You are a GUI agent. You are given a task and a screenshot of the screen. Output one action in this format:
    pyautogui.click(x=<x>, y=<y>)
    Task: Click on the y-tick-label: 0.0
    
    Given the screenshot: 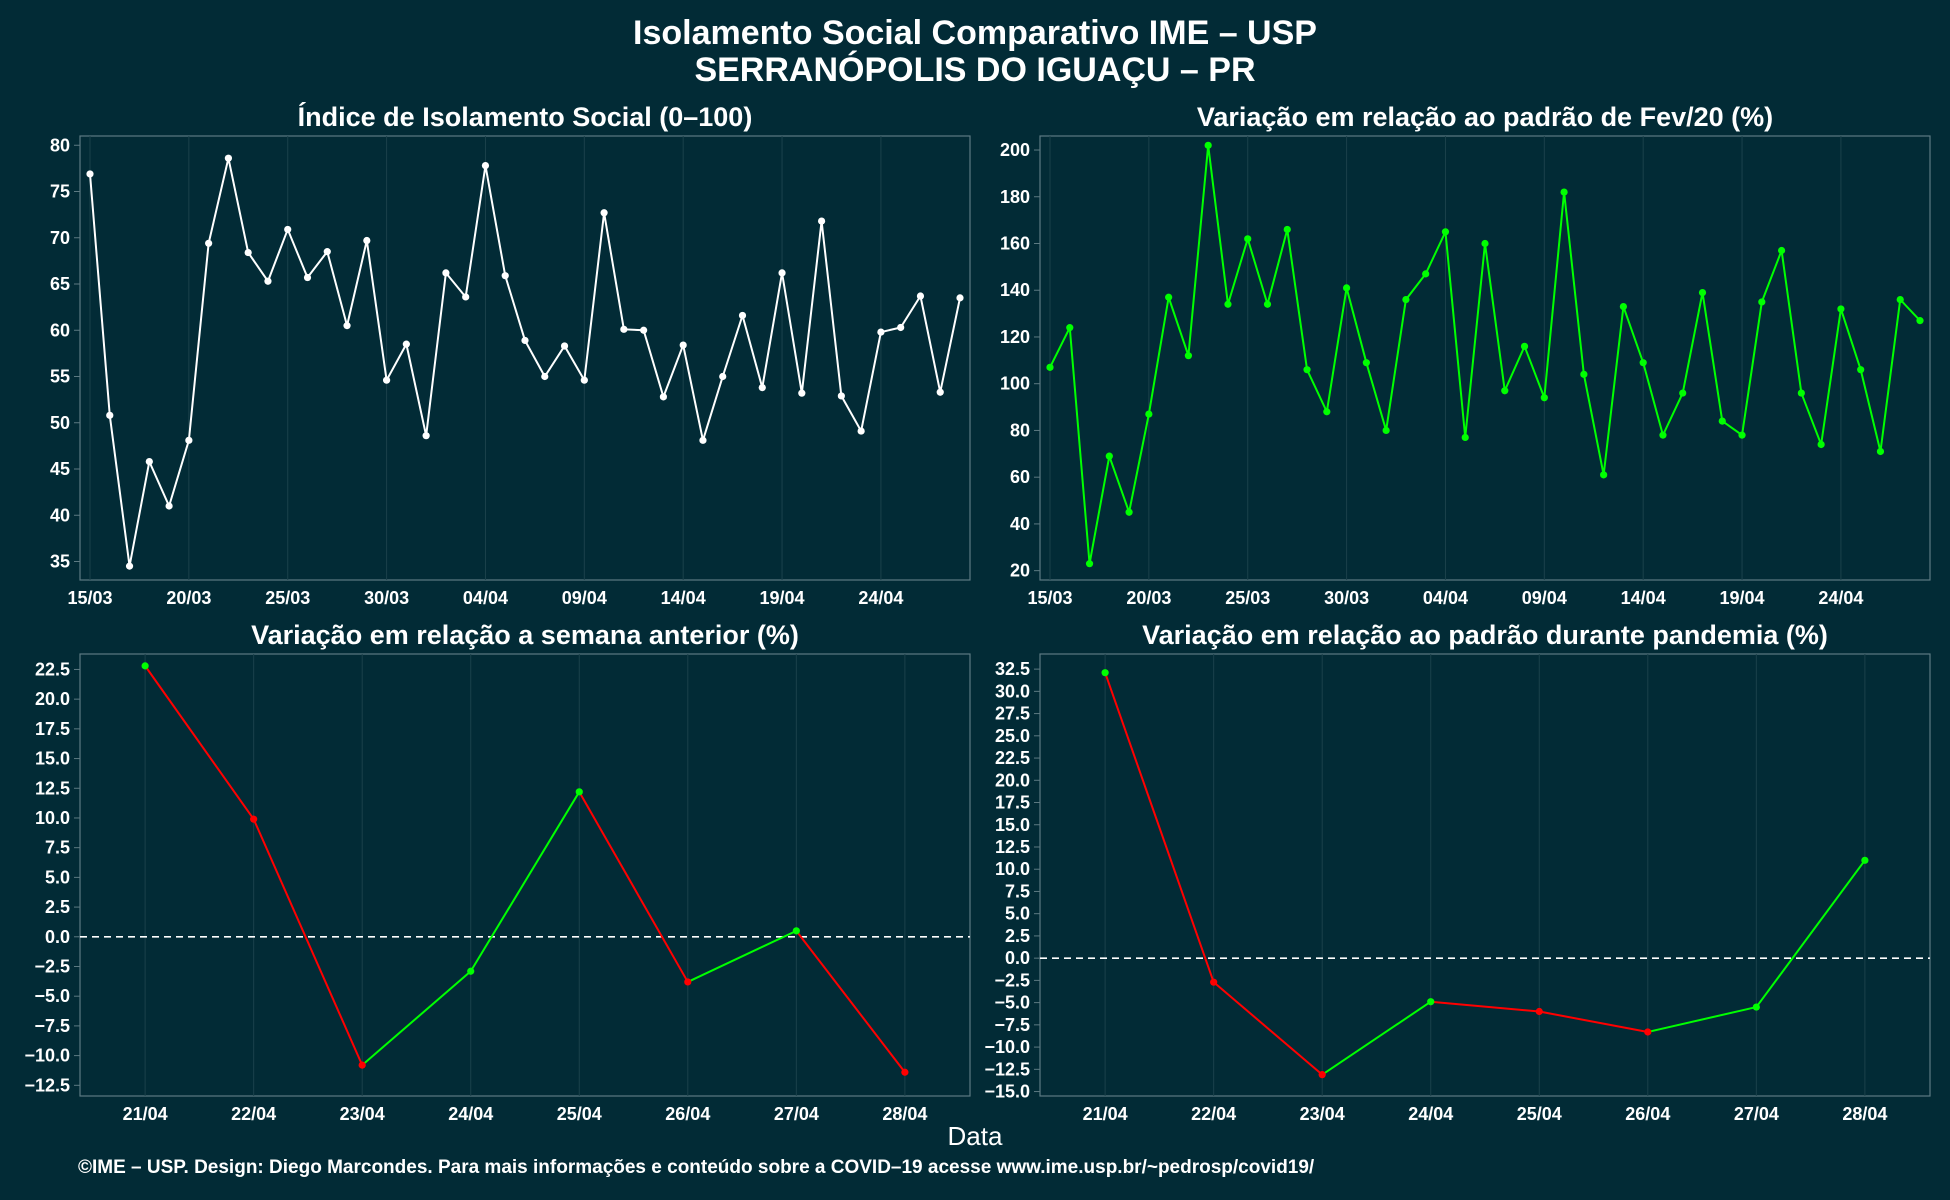 What is the action you would take?
    pyautogui.click(x=1017, y=958)
    